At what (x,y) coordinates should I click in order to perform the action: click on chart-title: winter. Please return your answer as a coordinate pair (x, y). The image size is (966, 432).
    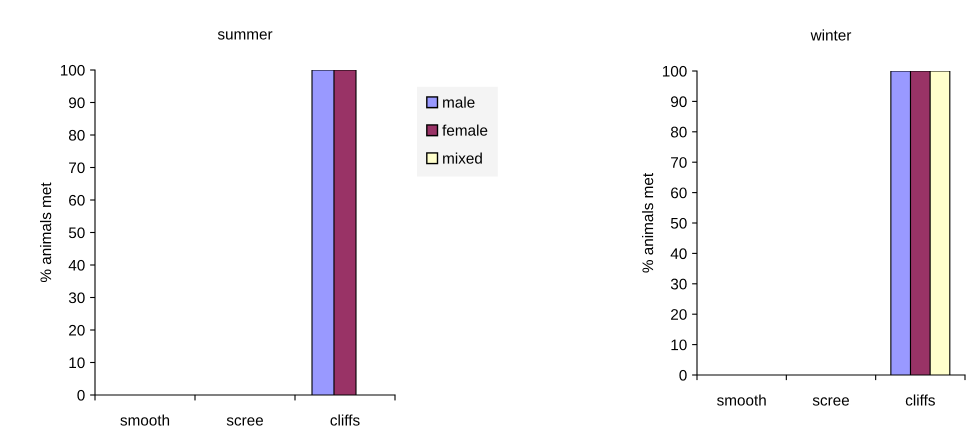
    Looking at the image, I should click on (831, 35).